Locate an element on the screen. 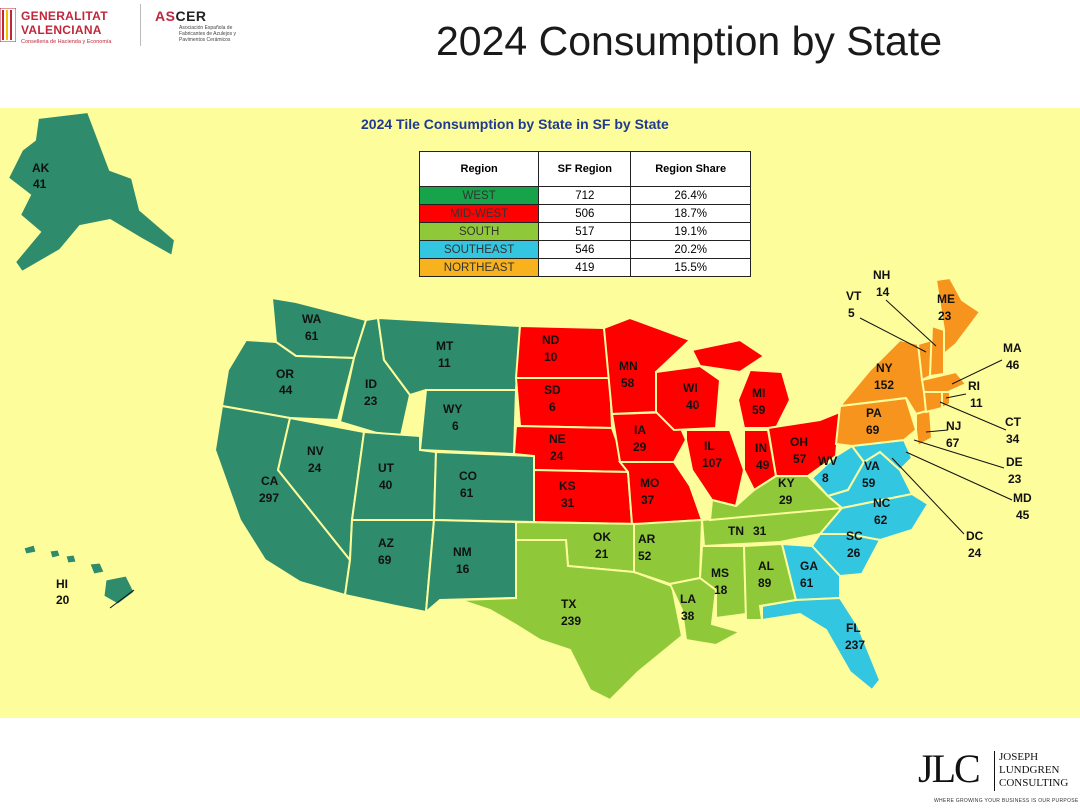 The height and width of the screenshot is (810, 1080). share-cell: 26.4% is located at coordinates (690, 195).